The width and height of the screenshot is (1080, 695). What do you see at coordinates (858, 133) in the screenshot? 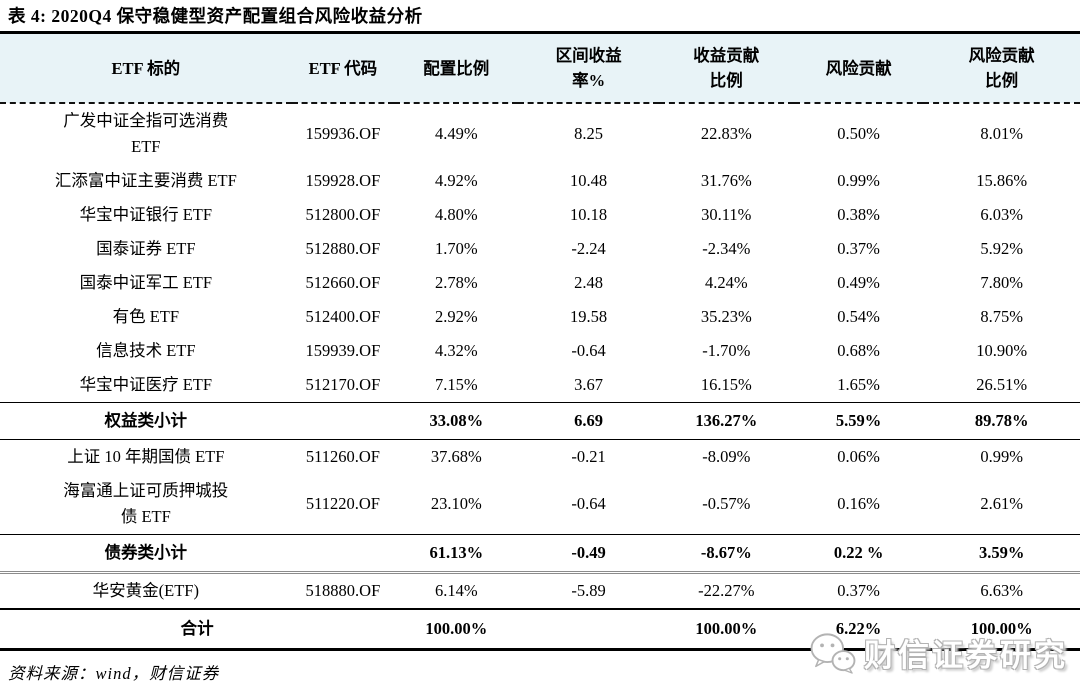
I see `cell: 0.50%` at bounding box center [858, 133].